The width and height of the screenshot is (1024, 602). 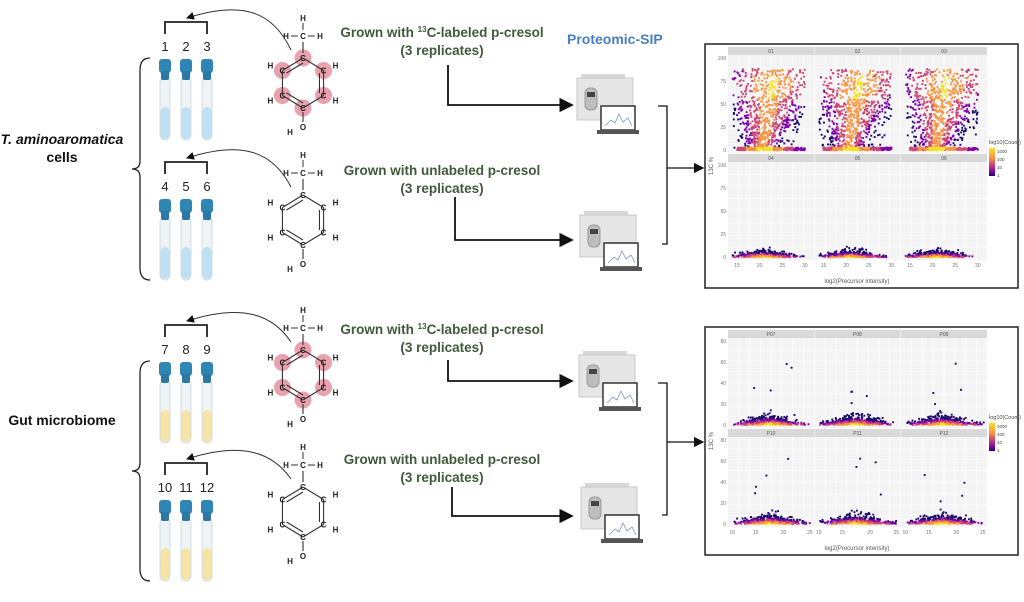 What do you see at coordinates (933, 266) in the screenshot?
I see `x-tick-label: 20` at bounding box center [933, 266].